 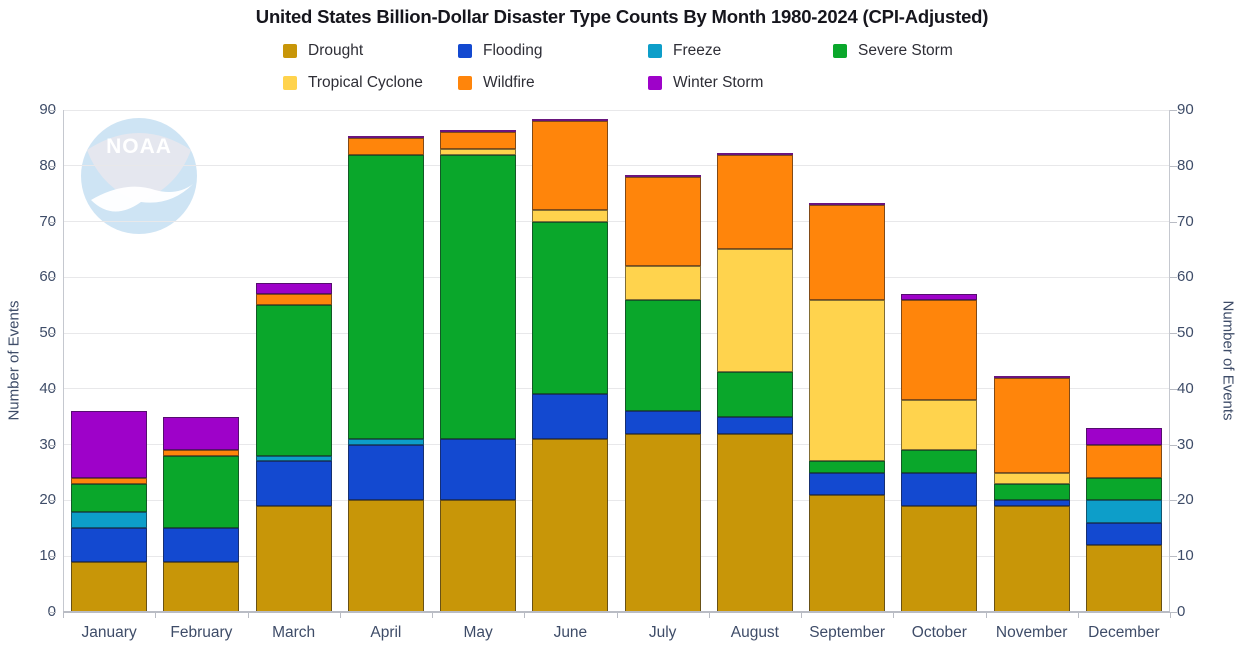 I want to click on bar-march, so click(x=293, y=361).